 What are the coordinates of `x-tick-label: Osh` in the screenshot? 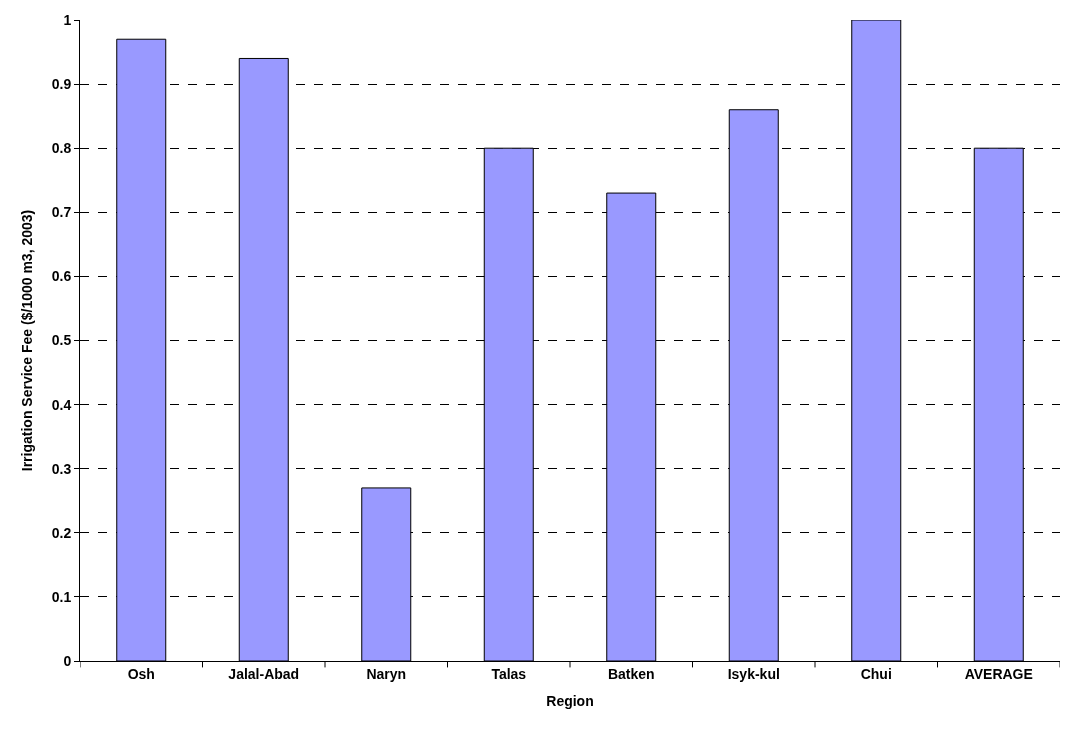 It's located at (141, 673).